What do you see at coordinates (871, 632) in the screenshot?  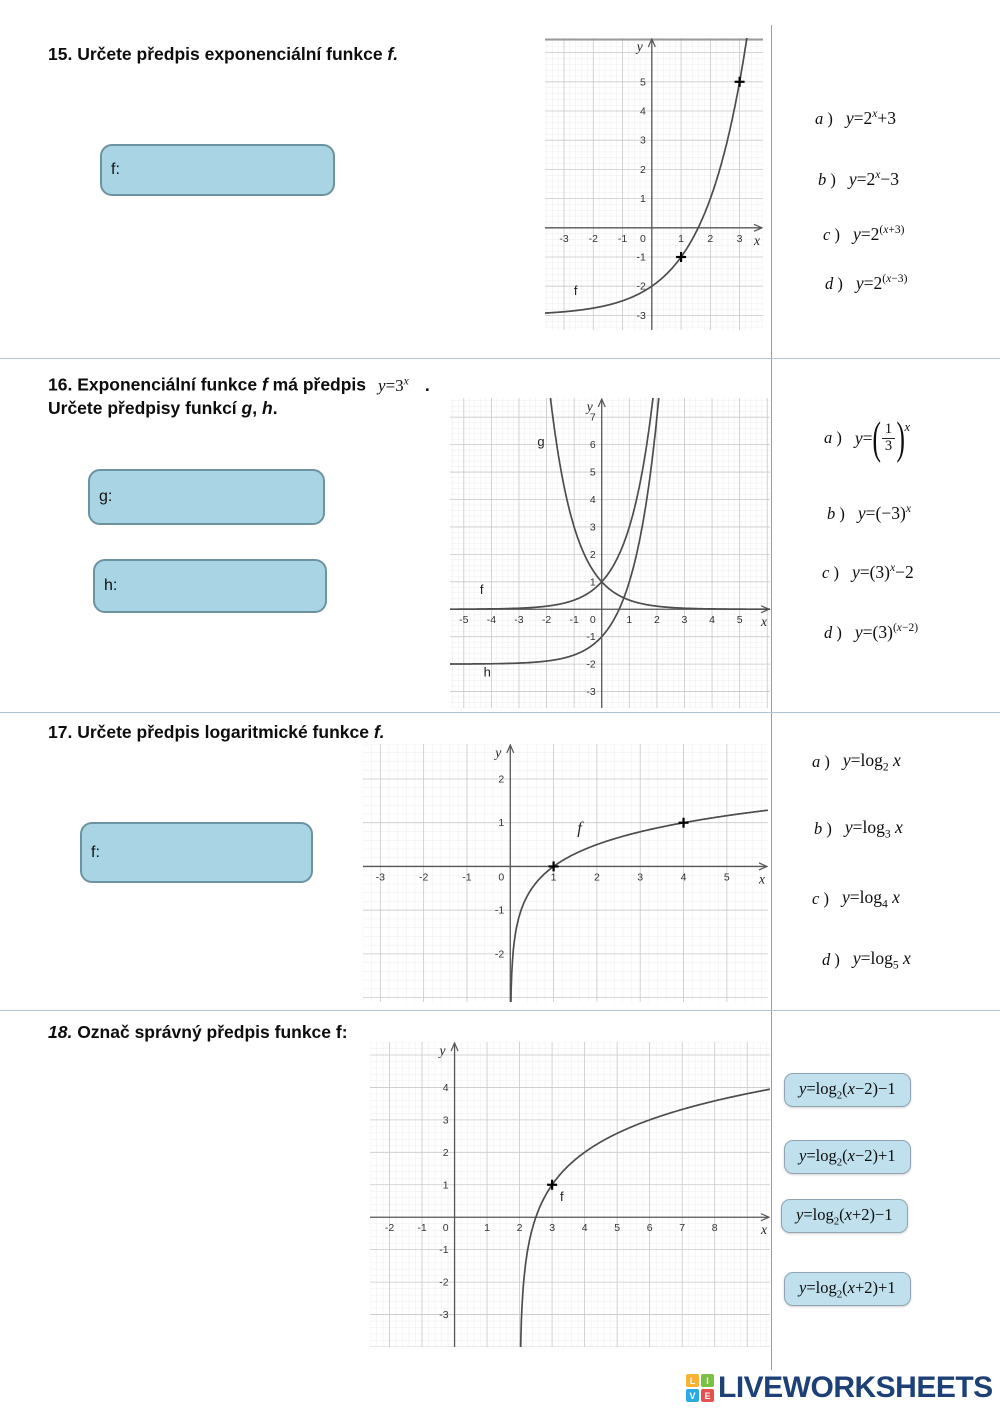 I see `option-16-d: d ) y=(3)(x−2)` at bounding box center [871, 632].